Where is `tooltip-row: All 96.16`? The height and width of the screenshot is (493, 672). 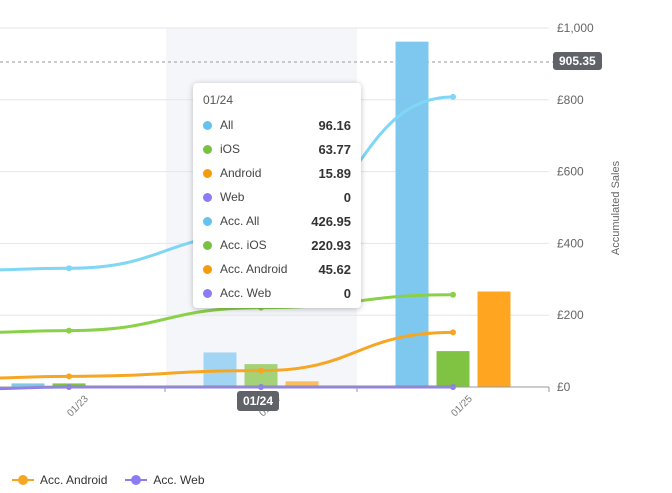
tooltip-row: All 96.16 is located at coordinates (277, 125).